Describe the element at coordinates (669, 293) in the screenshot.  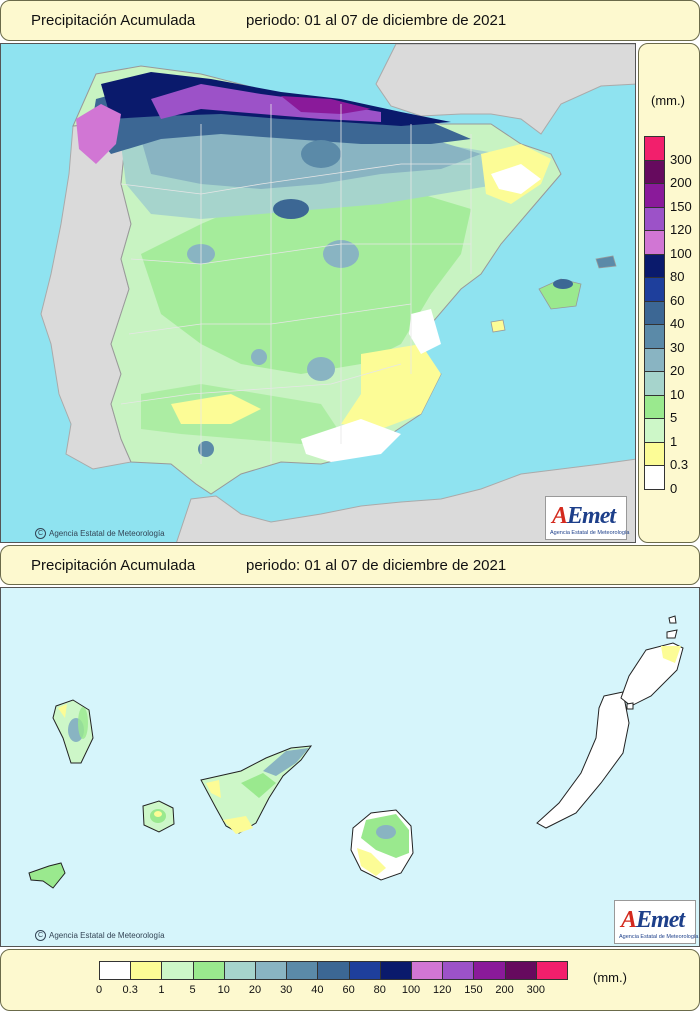
I see `vertical-legend-panel: (mm.) 300 200 150 120 100 80 60 40 30 20 10 5 1 0.3 0` at that location.